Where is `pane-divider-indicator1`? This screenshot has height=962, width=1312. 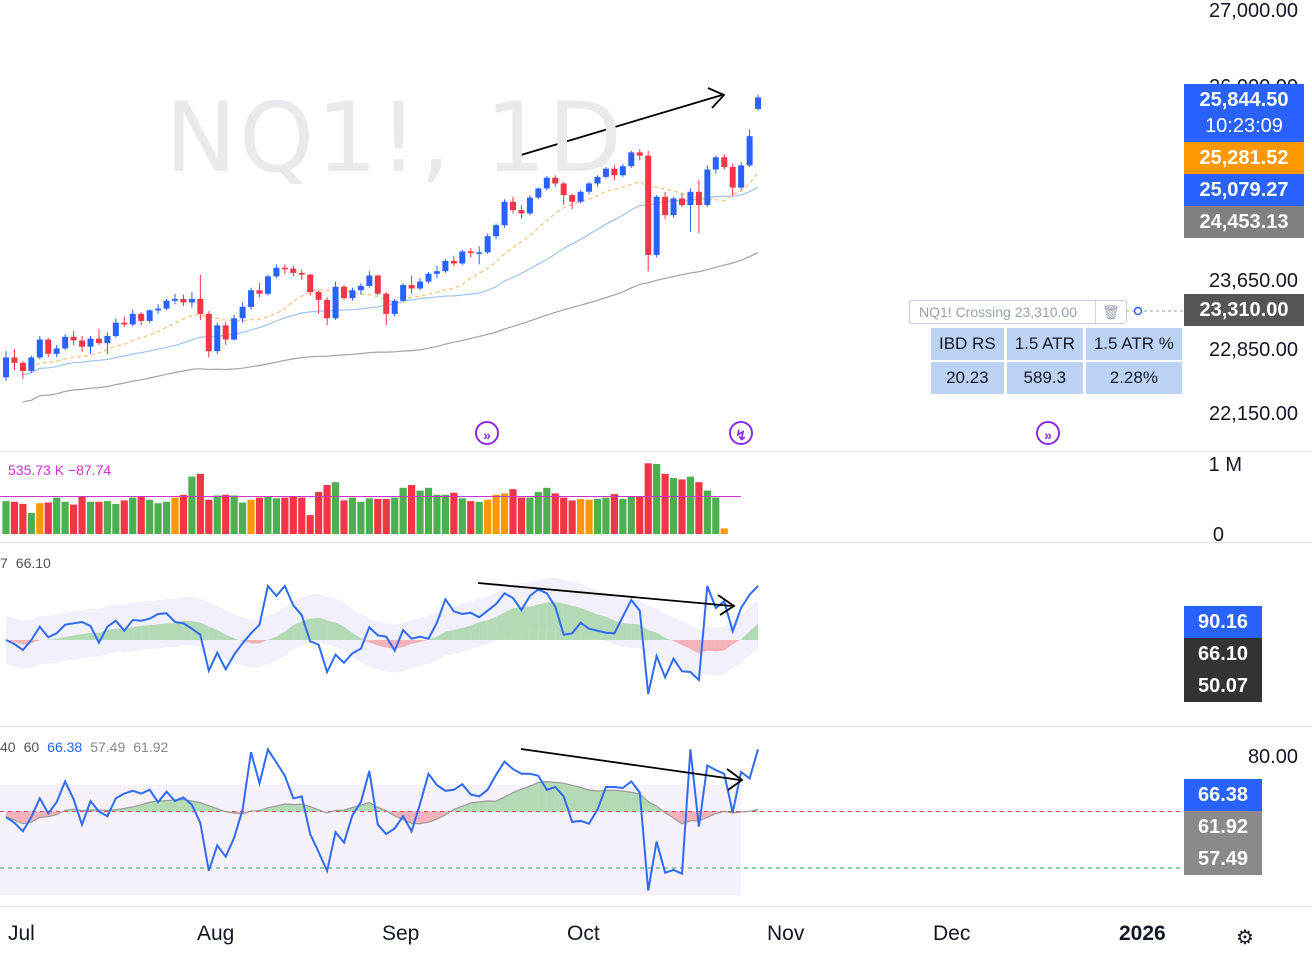
pane-divider-indicator1 is located at coordinates (656, 542).